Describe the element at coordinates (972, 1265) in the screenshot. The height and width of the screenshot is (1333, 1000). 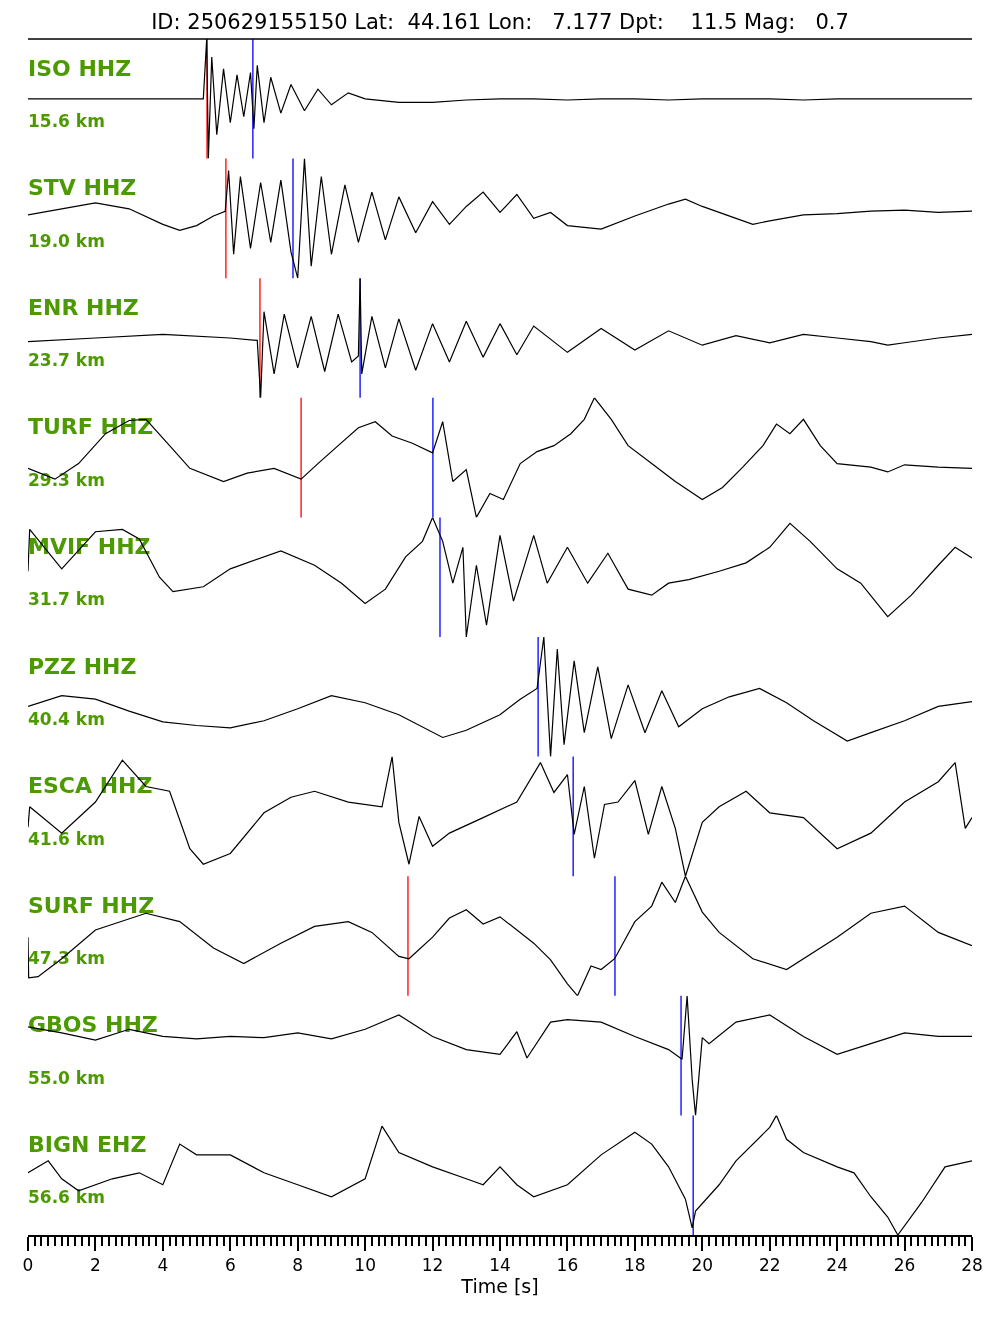
I see `x-tick-label: 28` at that location.